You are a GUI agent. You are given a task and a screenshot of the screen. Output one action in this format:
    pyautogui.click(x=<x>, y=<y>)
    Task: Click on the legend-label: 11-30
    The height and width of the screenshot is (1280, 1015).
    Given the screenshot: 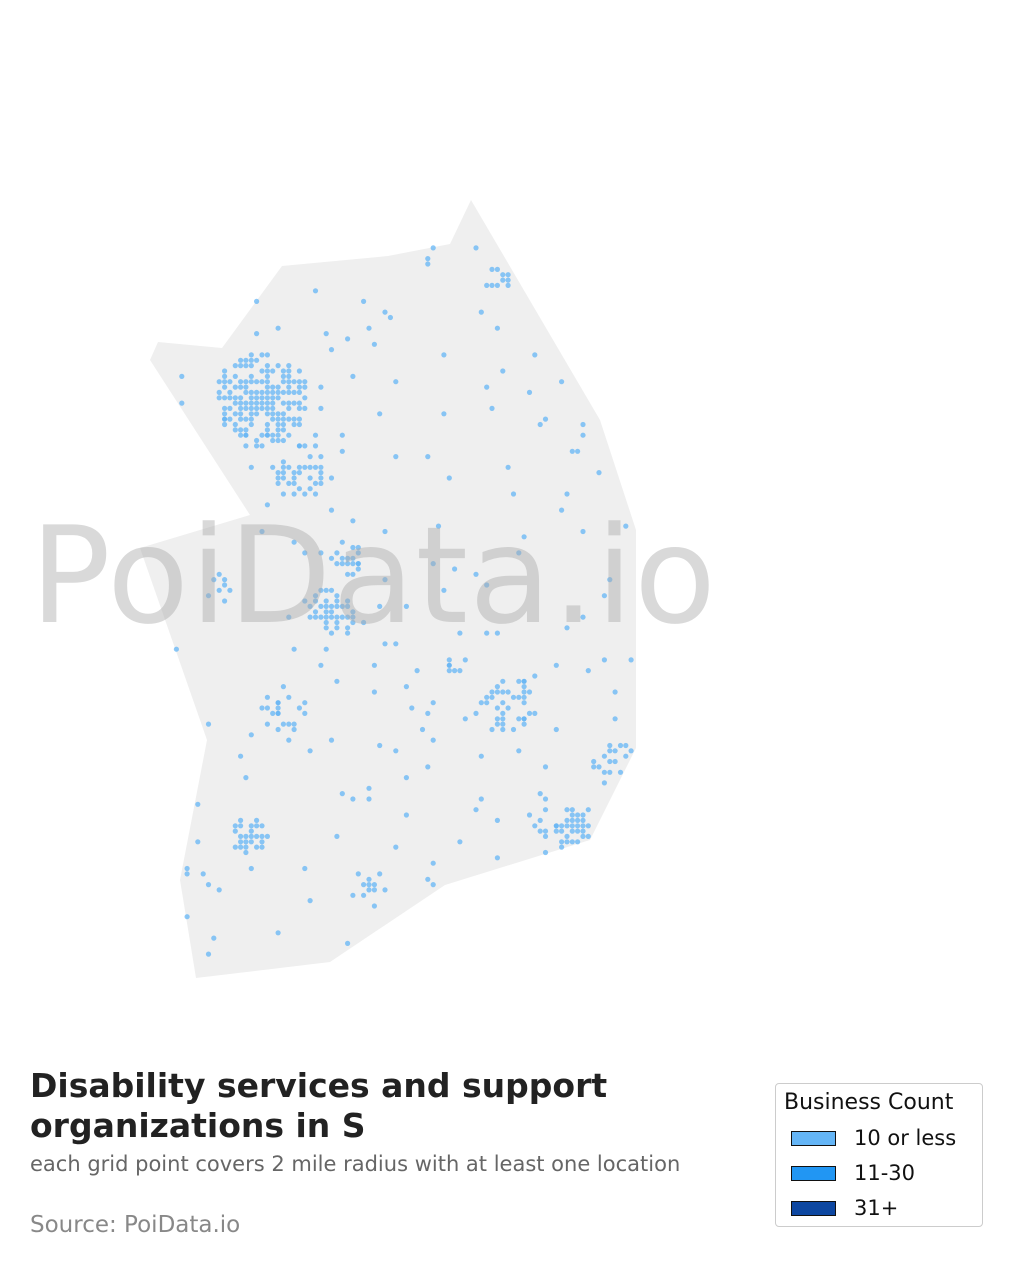 What is the action you would take?
    pyautogui.click(x=885, y=1173)
    